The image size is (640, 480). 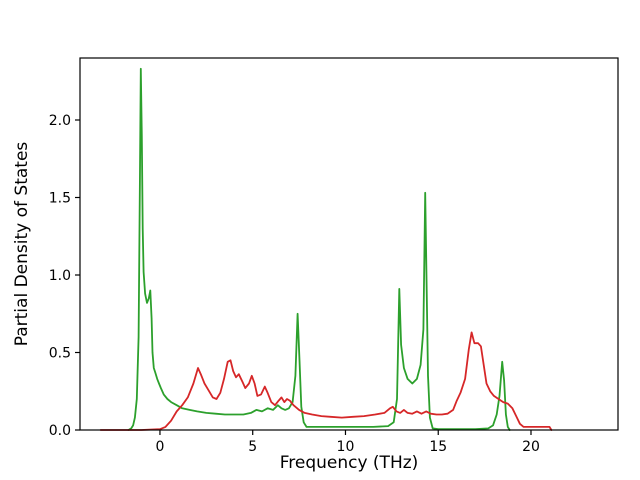 What do you see at coordinates (252, 447) in the screenshot?
I see `x-tick-label: 5` at bounding box center [252, 447].